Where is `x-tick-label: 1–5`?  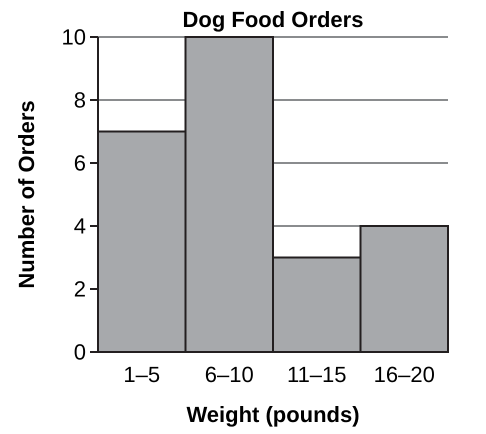
x-tick-label: 1–5 is located at coordinates (141, 374).